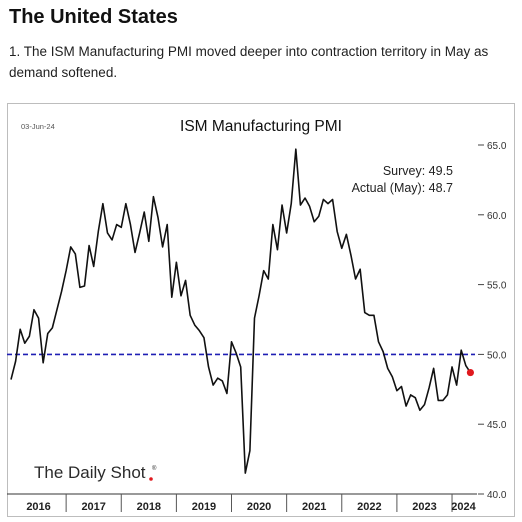 The width and height of the screenshot is (522, 522). What do you see at coordinates (424, 507) in the screenshot?
I see `x-tick-label: 2023` at bounding box center [424, 507].